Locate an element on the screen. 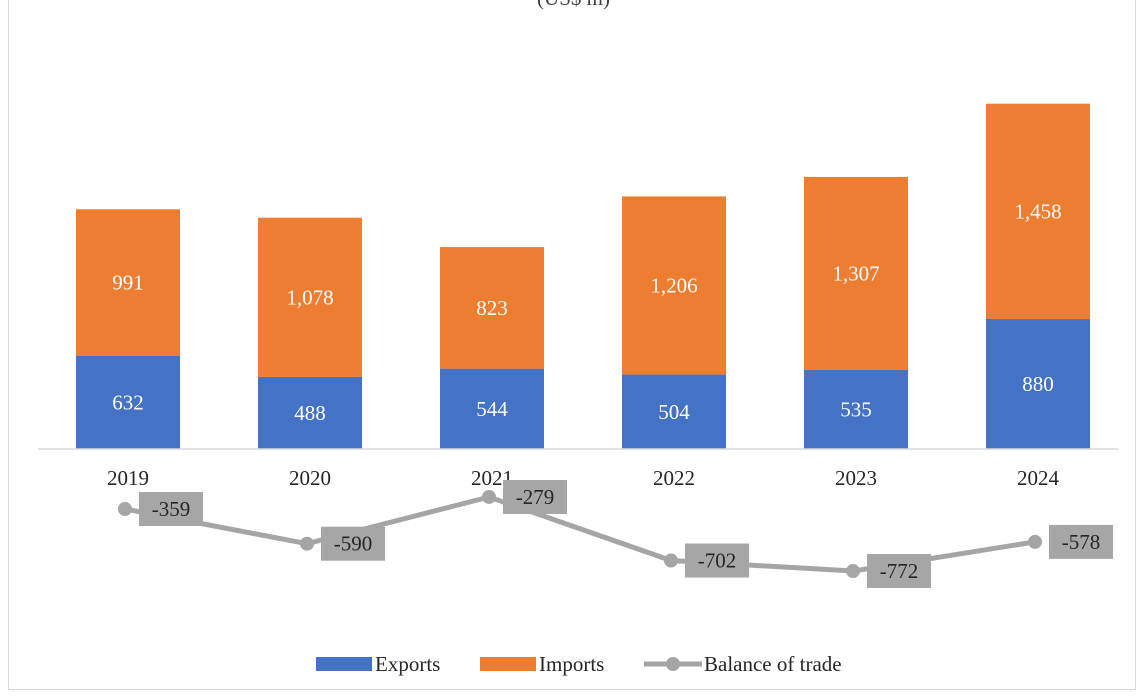 Image resolution: width=1147 pixels, height=697 pixels. imports-bar-2021 is located at coordinates (492, 308).